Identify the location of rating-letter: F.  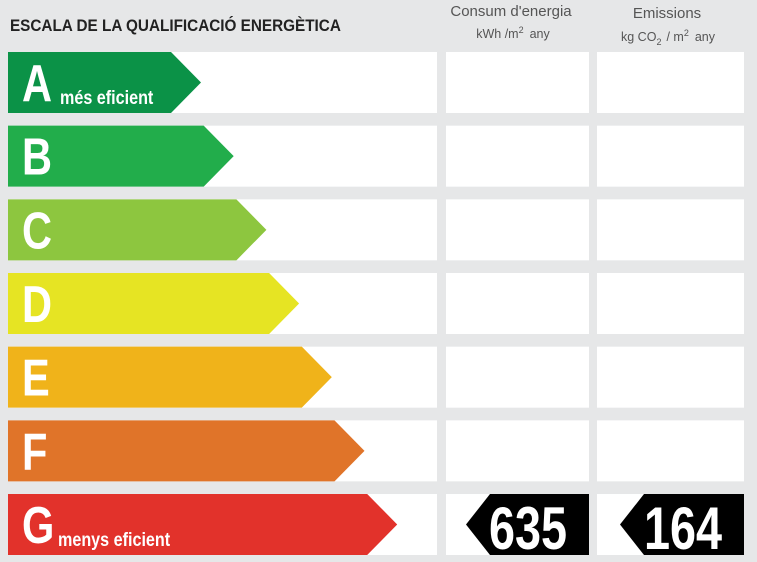
(34, 451).